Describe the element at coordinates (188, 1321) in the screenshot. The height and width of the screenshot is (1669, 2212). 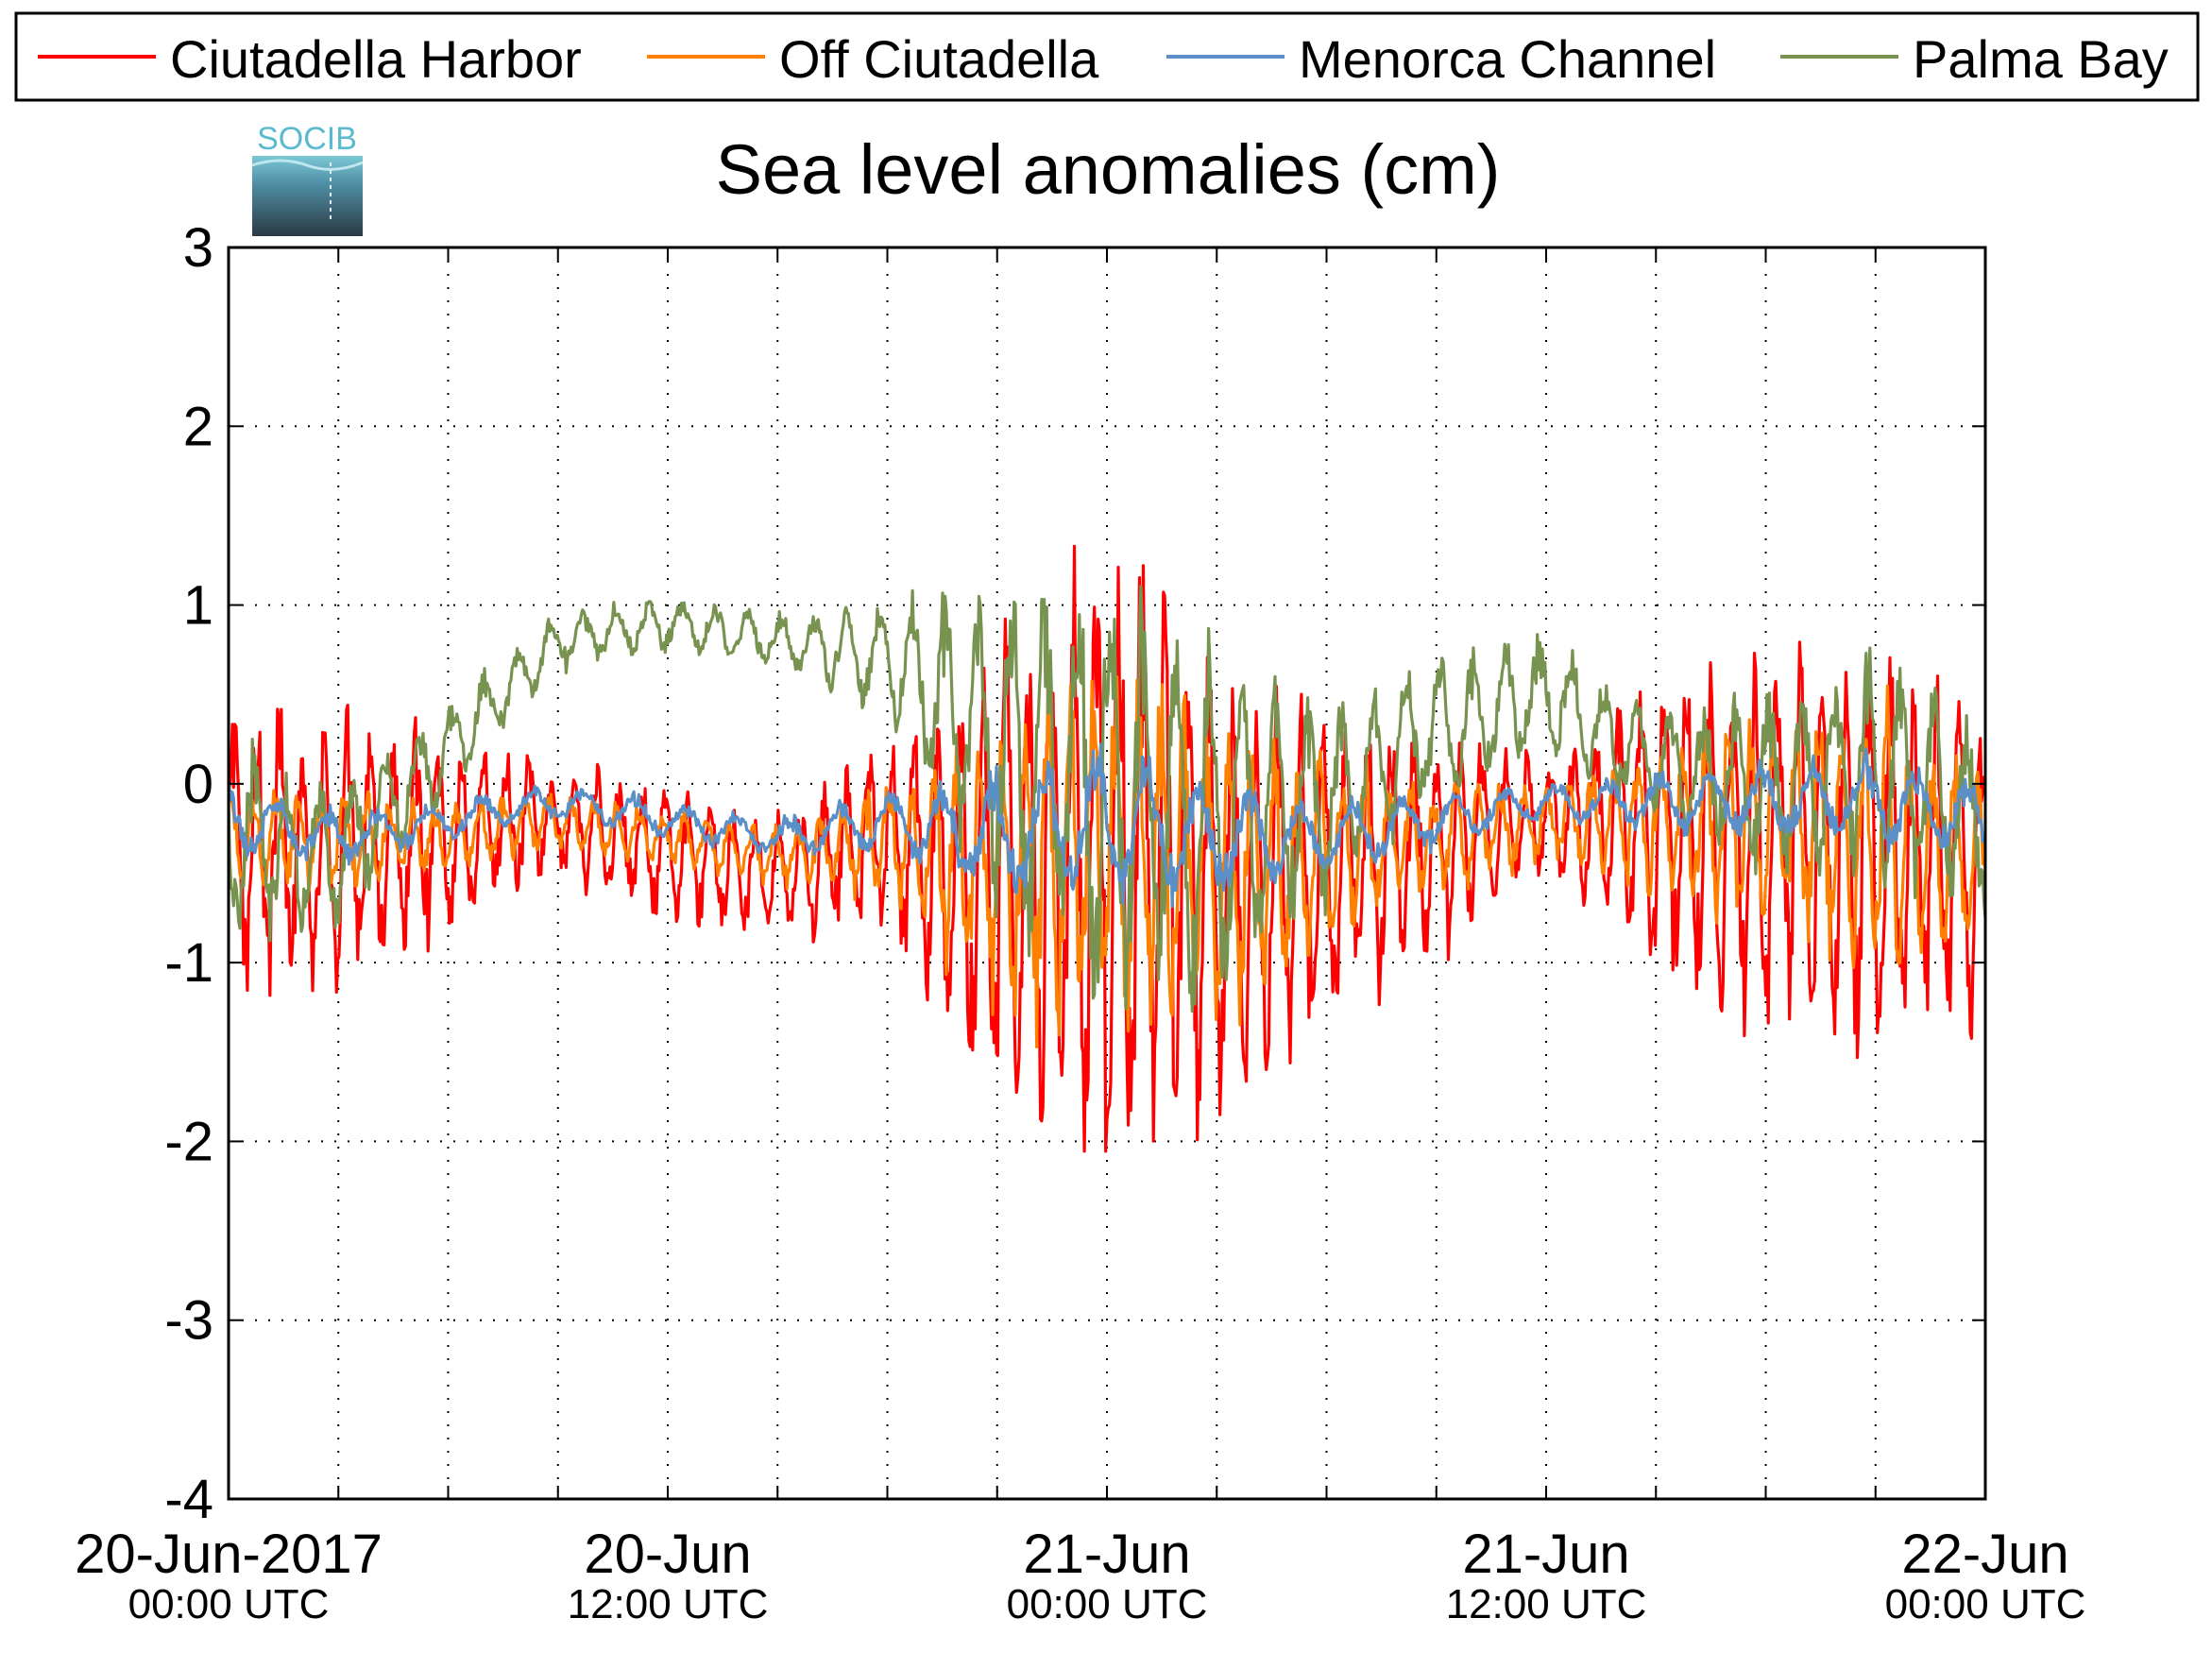
I see `y-tick-label: -3` at that location.